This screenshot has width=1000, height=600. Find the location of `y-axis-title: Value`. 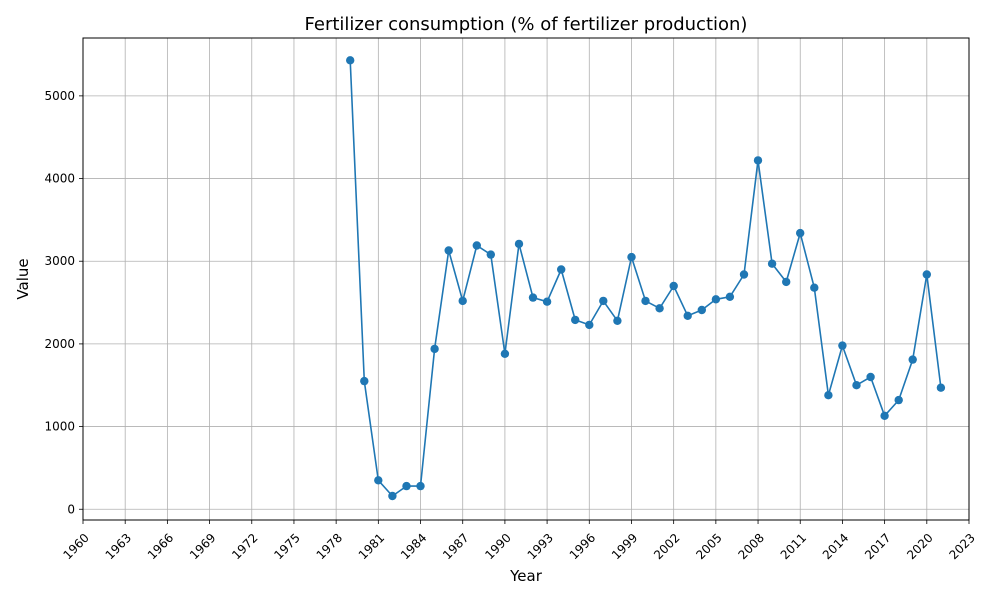

y-axis-title: Value is located at coordinates (23, 278).